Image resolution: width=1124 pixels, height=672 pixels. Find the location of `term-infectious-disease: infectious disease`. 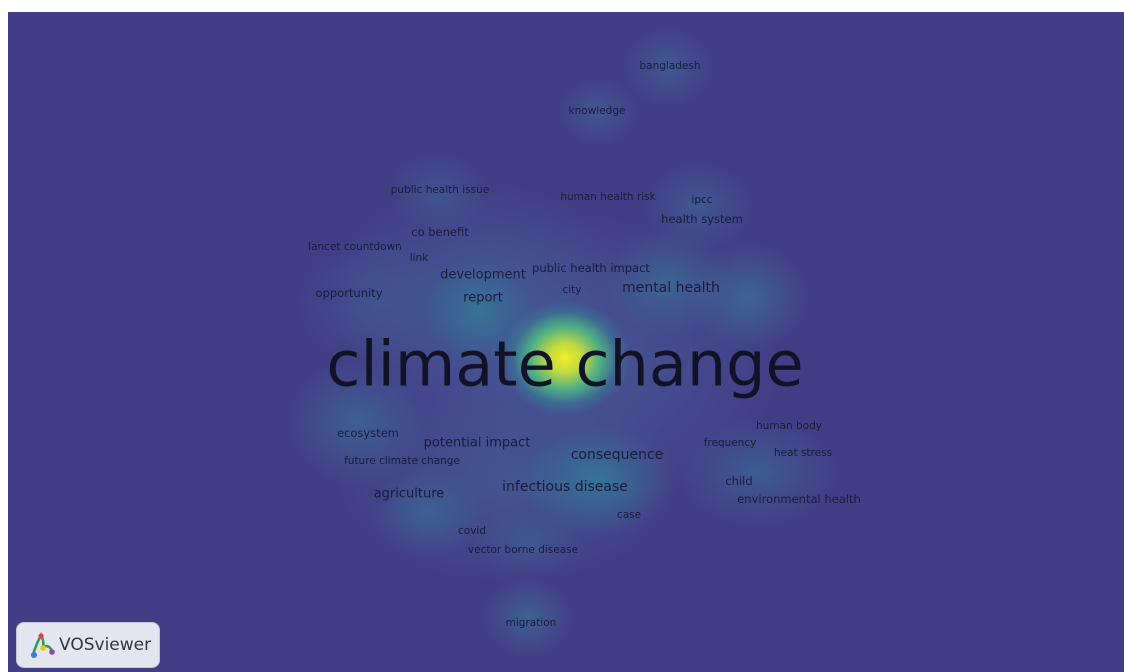

term-infectious-disease: infectious disease is located at coordinates (565, 487).